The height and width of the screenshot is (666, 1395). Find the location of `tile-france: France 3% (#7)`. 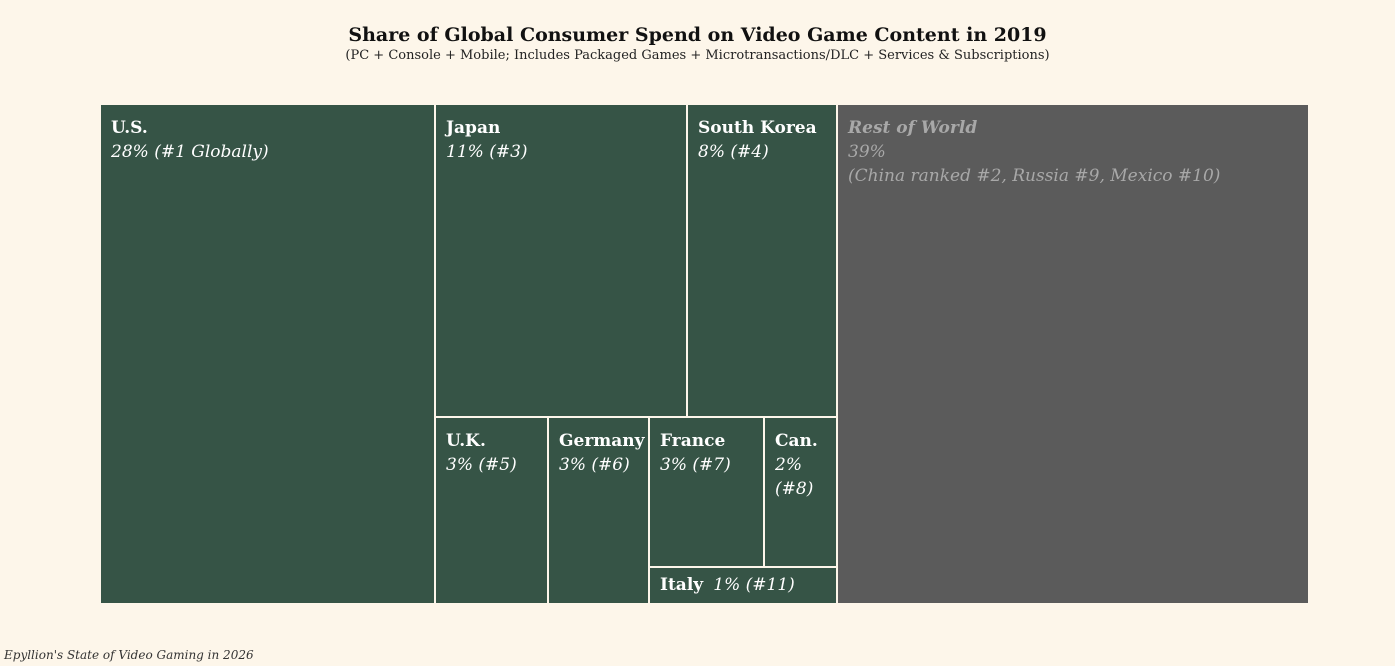

tile-france: France 3% (#7) is located at coordinates (706, 492).